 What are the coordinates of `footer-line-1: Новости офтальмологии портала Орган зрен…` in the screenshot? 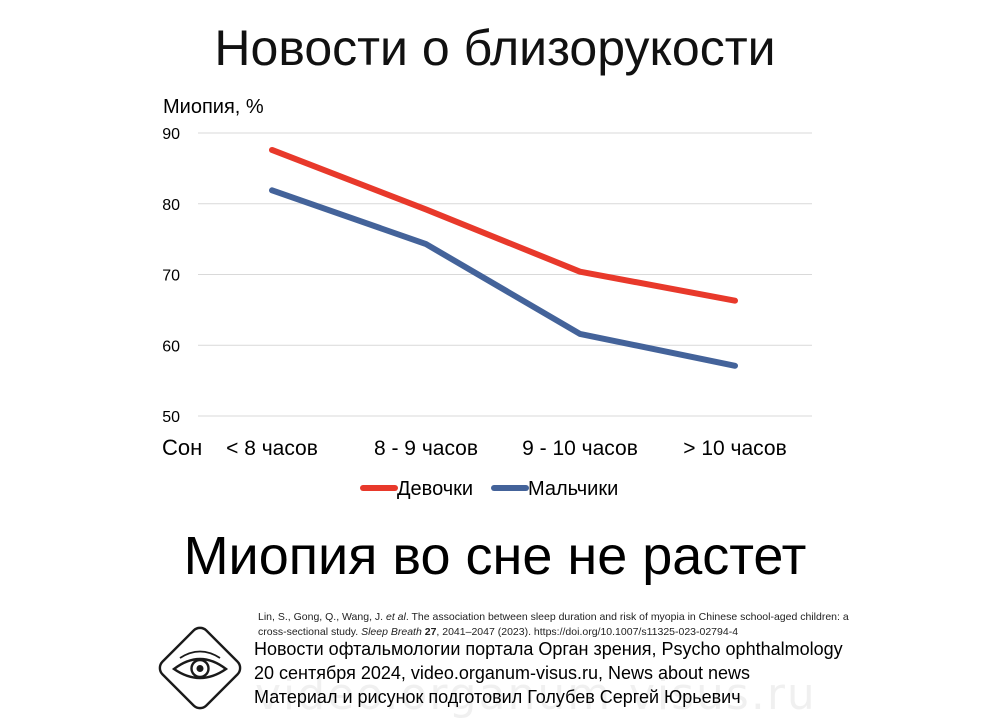 It's located at (548, 649).